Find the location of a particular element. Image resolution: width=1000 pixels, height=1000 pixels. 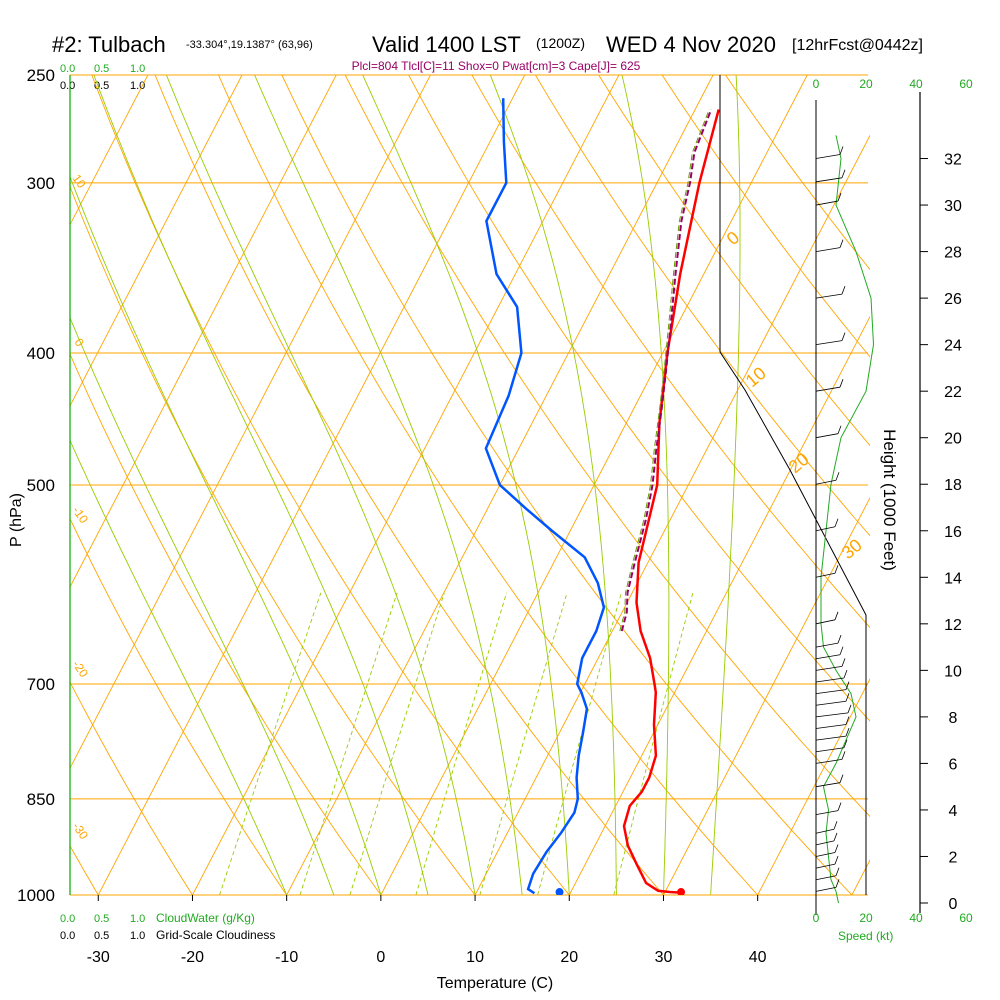

height-tick-label: 10 is located at coordinates (953, 671).